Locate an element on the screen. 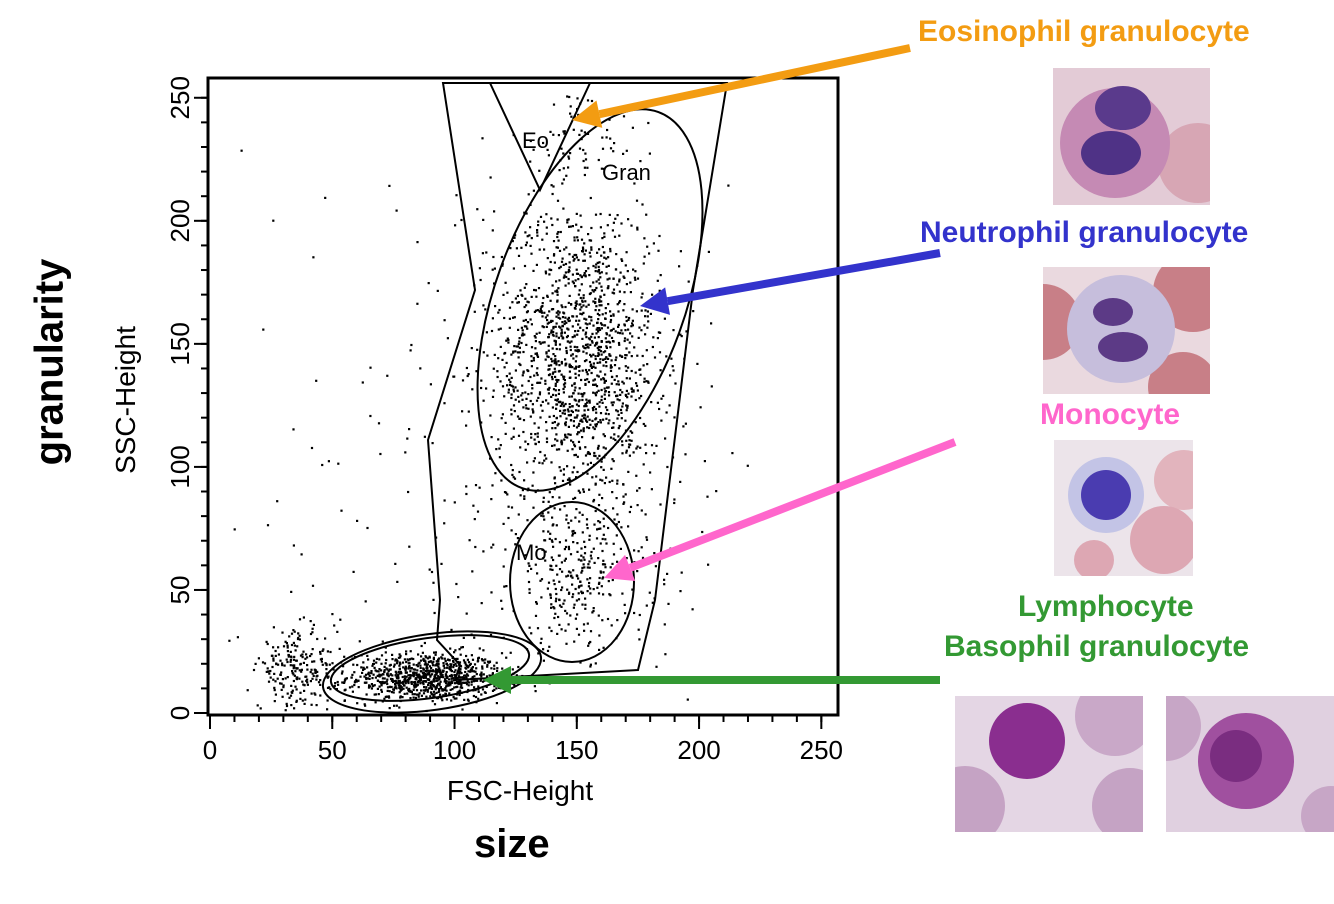  label-monocyte: Monocyte is located at coordinates (1110, 414).